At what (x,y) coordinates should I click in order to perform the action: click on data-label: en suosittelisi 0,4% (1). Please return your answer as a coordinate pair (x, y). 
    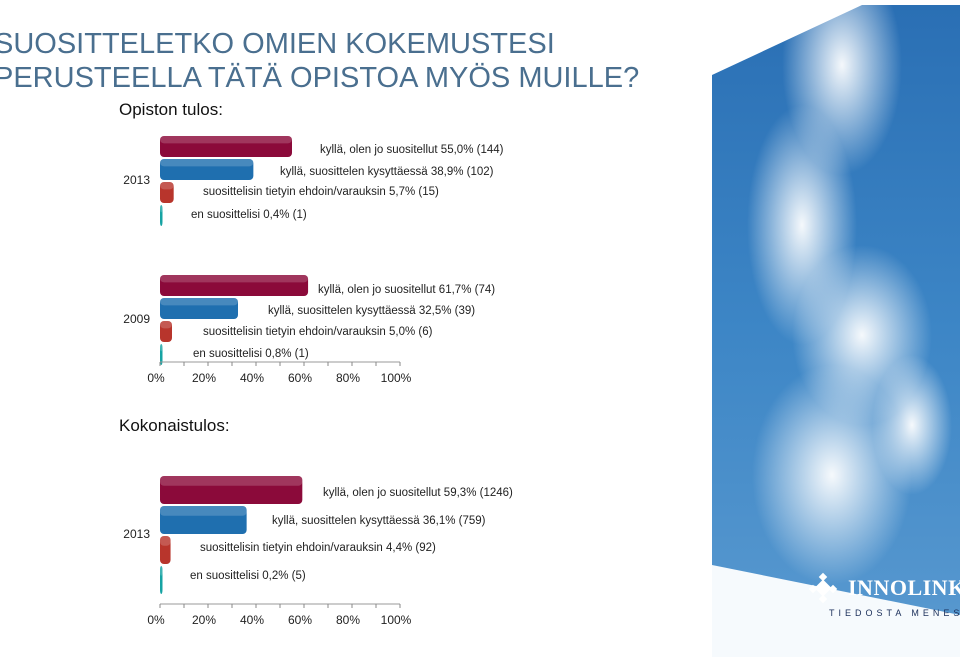
    Looking at the image, I should click on (249, 215).